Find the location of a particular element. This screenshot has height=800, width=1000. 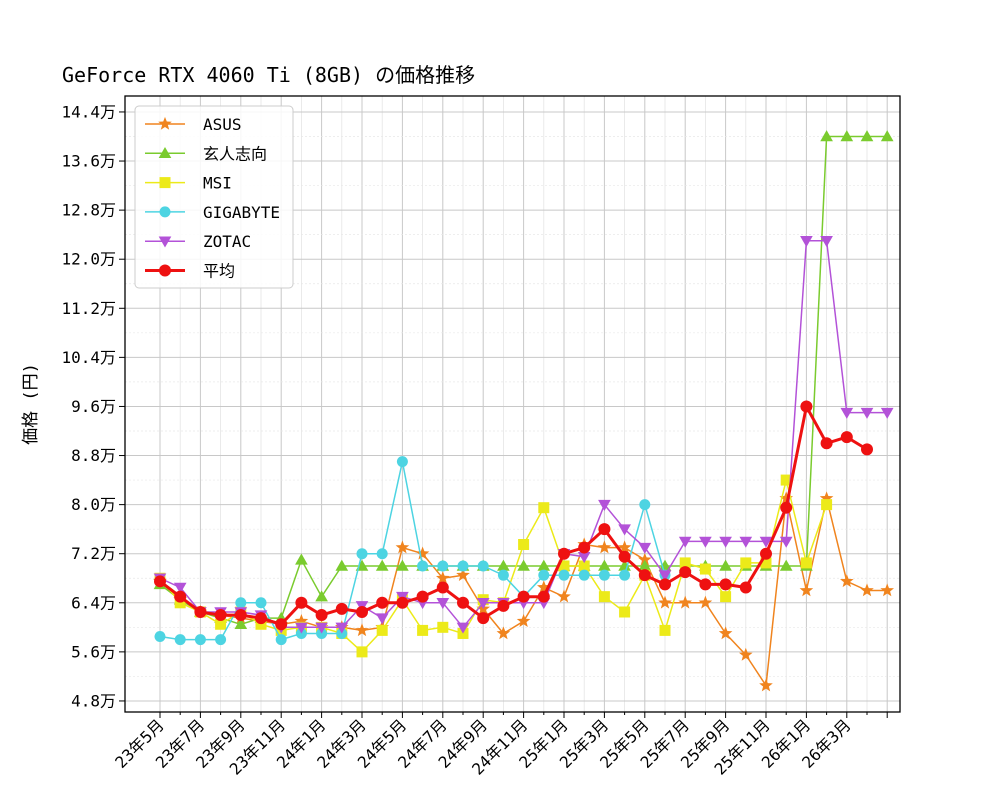

legend: ASUS 玄人志向 MSI GIGABYTE ZOTAC 平均 is located at coordinates (214, 197).